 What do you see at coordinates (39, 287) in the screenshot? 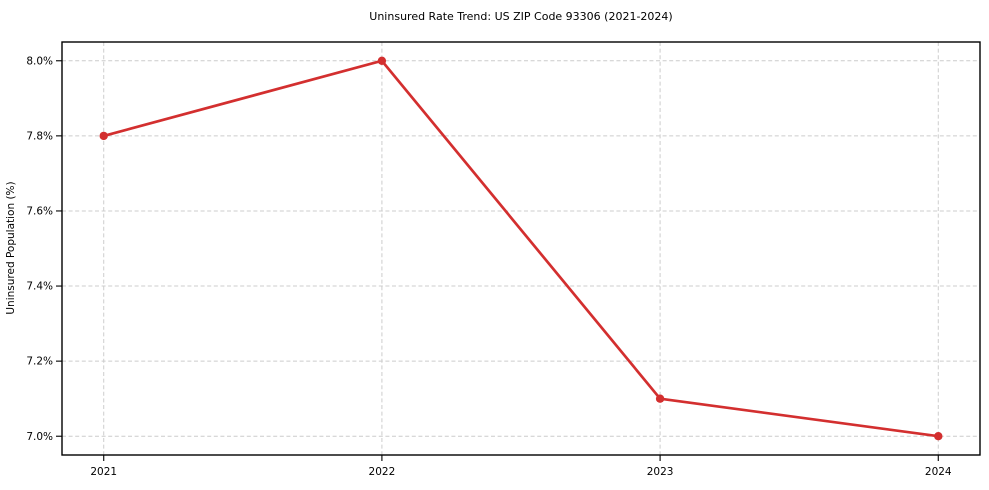
I see `y-tick-label: 7.4%` at bounding box center [39, 287].